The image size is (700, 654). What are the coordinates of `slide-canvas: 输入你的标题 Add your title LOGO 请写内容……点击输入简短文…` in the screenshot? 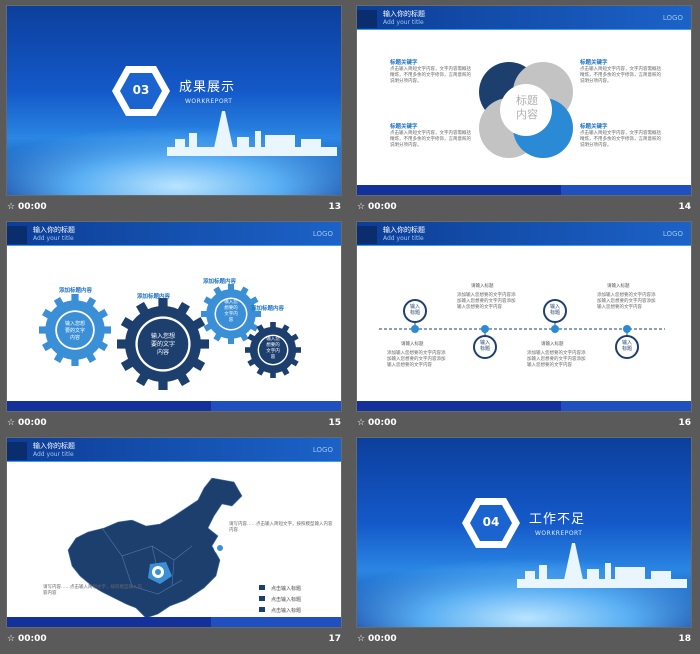 It's located at (174, 532).